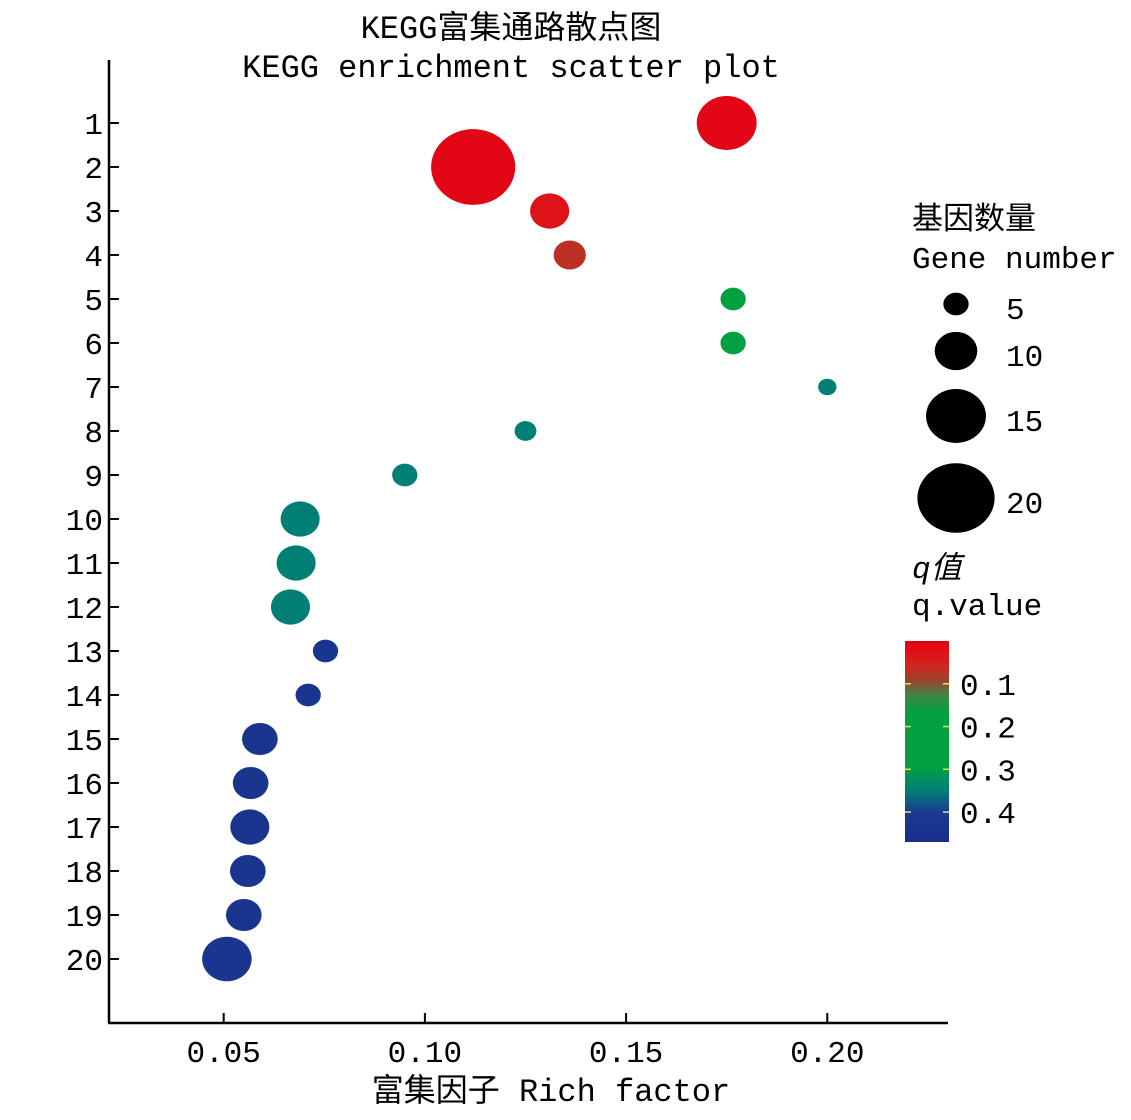 Image resolution: width=1131 pixels, height=1120 pixels. What do you see at coordinates (84, 742) in the screenshot?
I see `y-tick-label: 15` at bounding box center [84, 742].